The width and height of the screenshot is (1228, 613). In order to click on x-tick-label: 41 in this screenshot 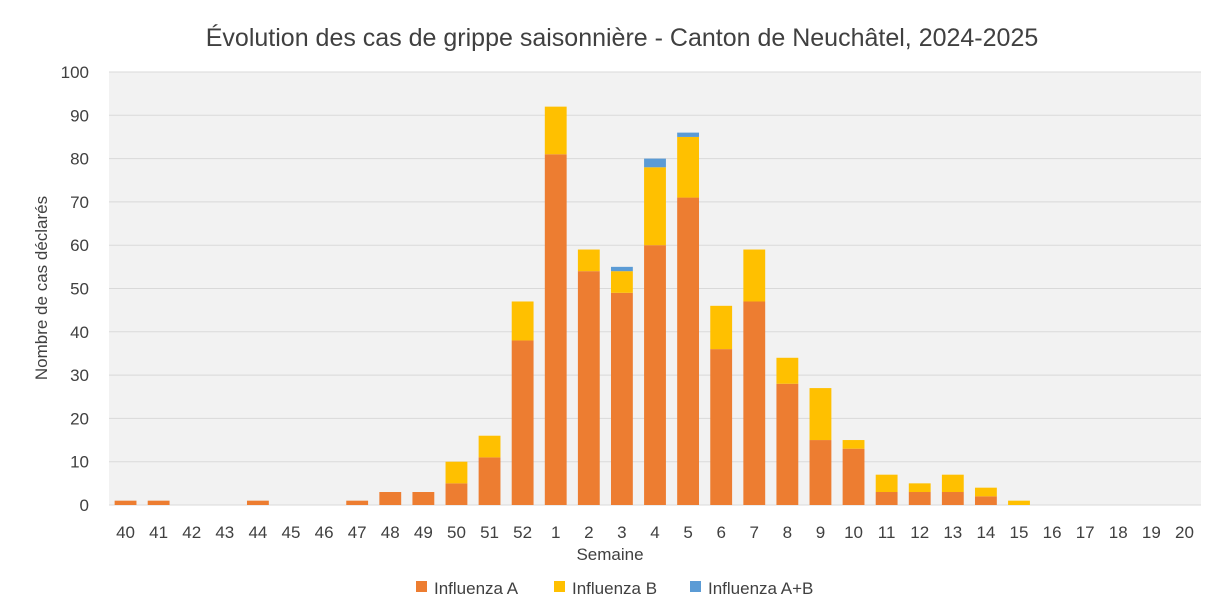, I will do `click(158, 532)`.